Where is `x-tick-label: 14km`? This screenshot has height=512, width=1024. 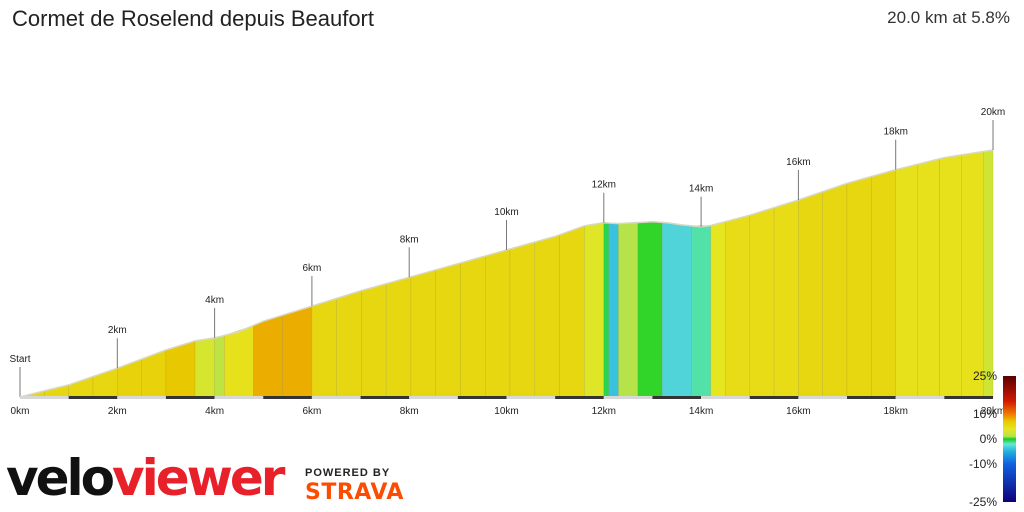
x-tick-label: 14km is located at coordinates (701, 411).